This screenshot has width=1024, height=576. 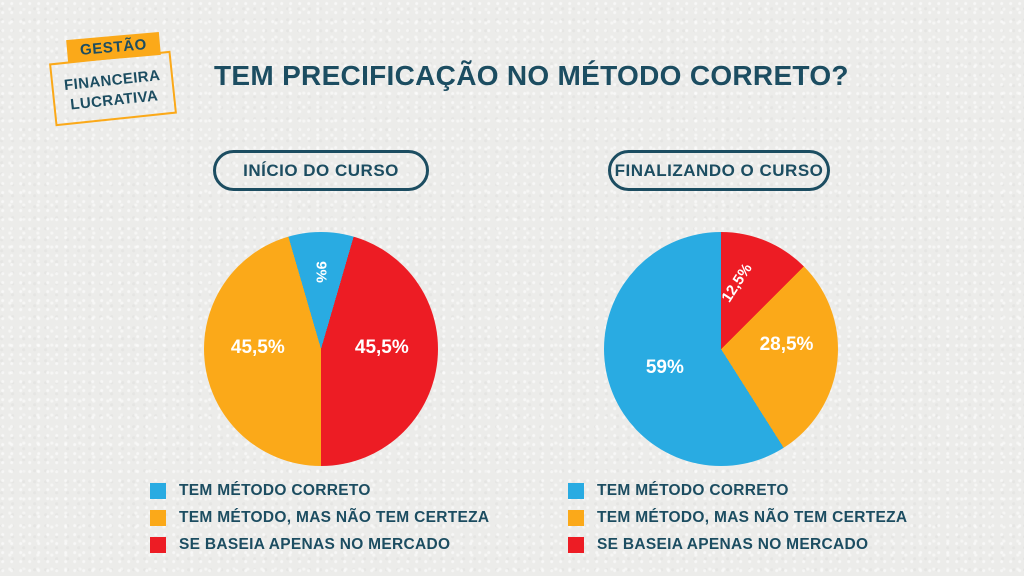 I want to click on slice-label-orange: 28,5%, so click(x=786, y=345).